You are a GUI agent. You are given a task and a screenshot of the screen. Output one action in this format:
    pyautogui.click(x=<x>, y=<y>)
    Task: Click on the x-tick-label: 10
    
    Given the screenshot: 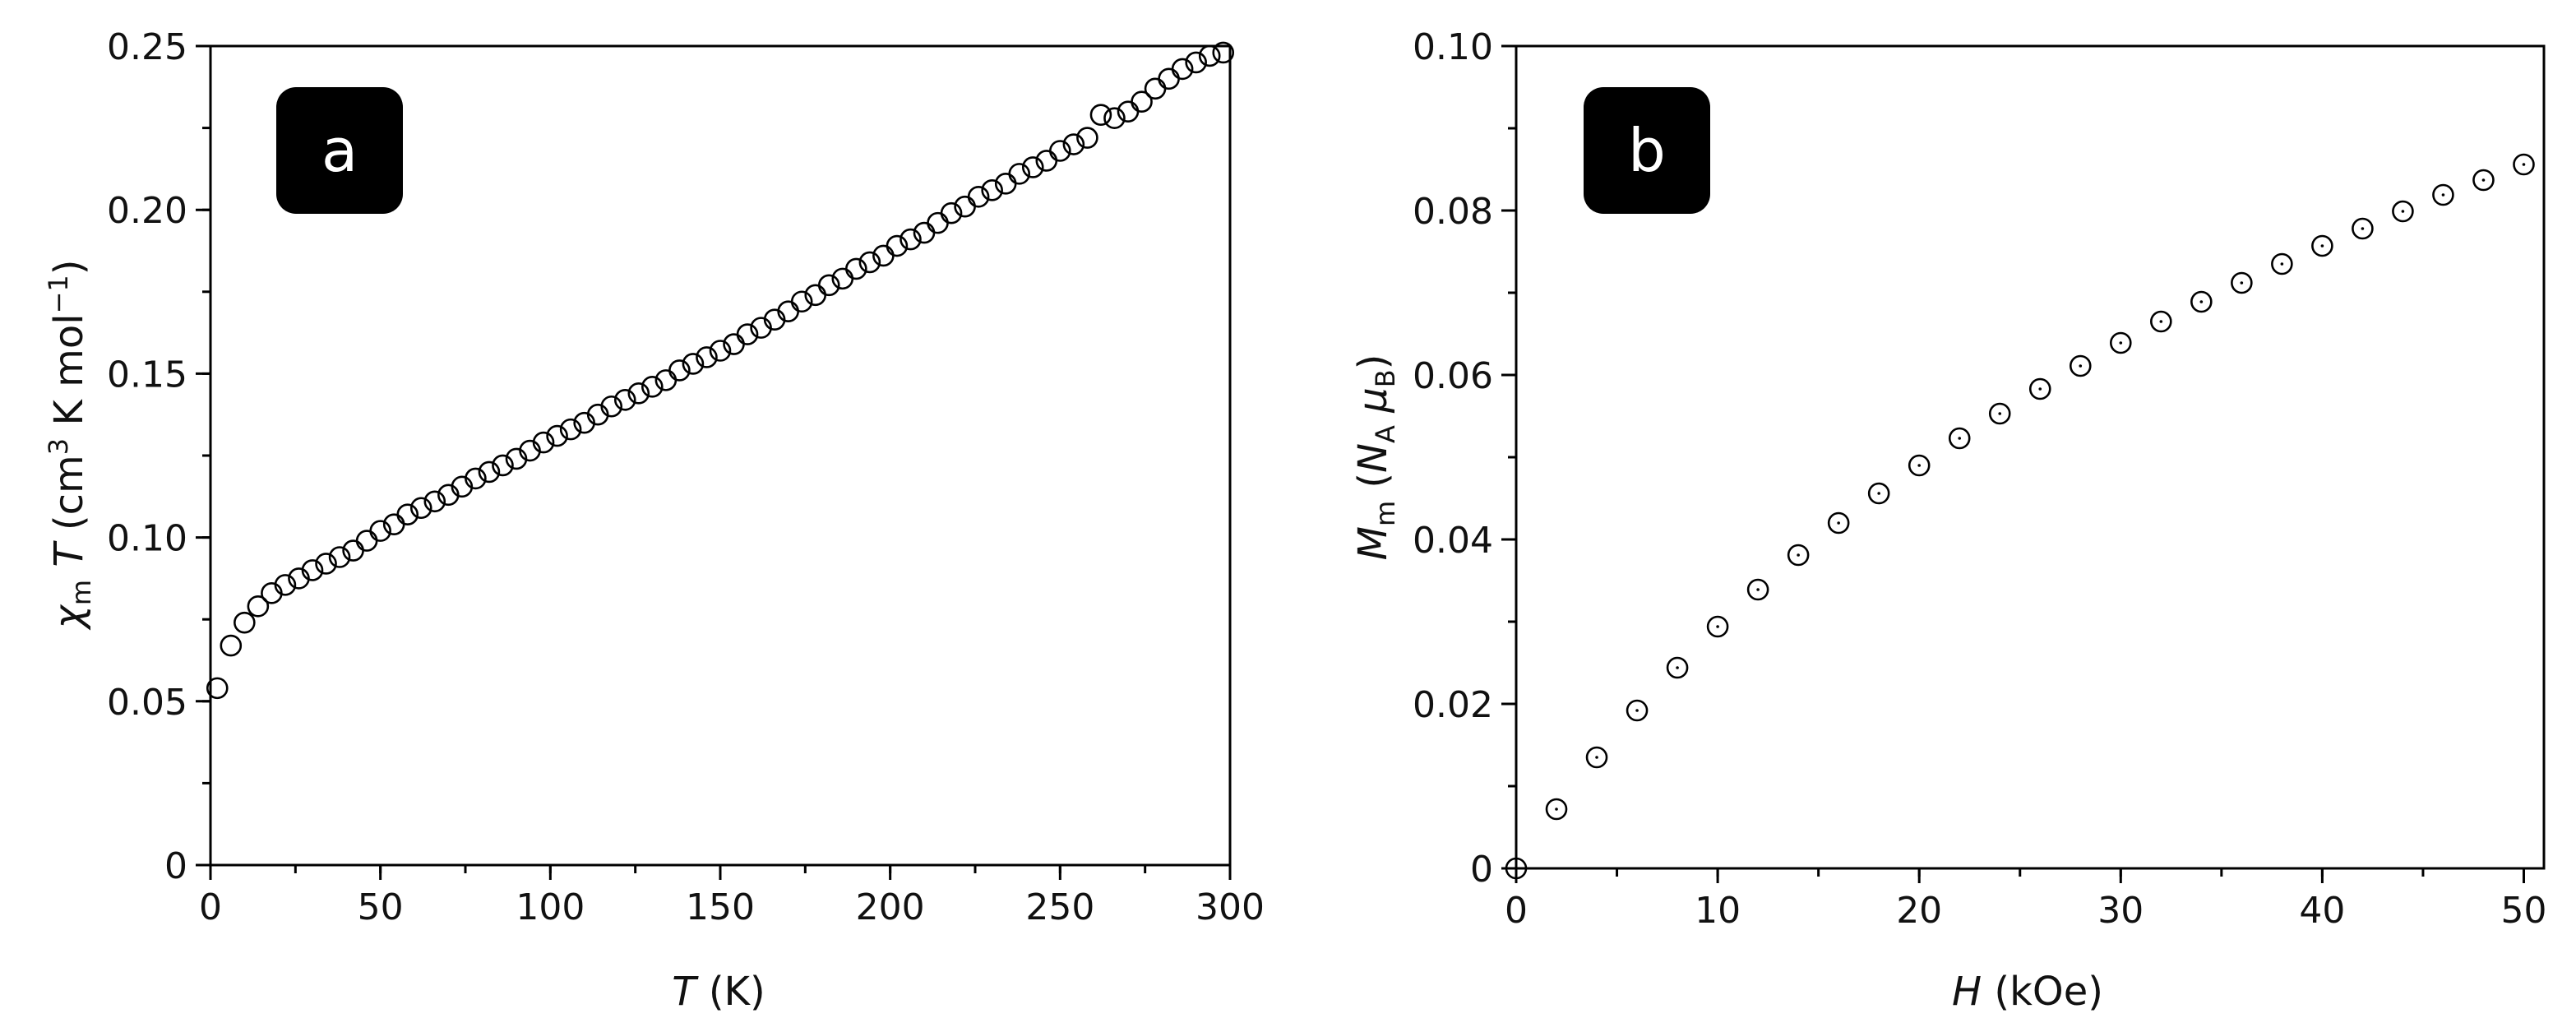 What is the action you would take?
    pyautogui.click(x=1718, y=911)
    